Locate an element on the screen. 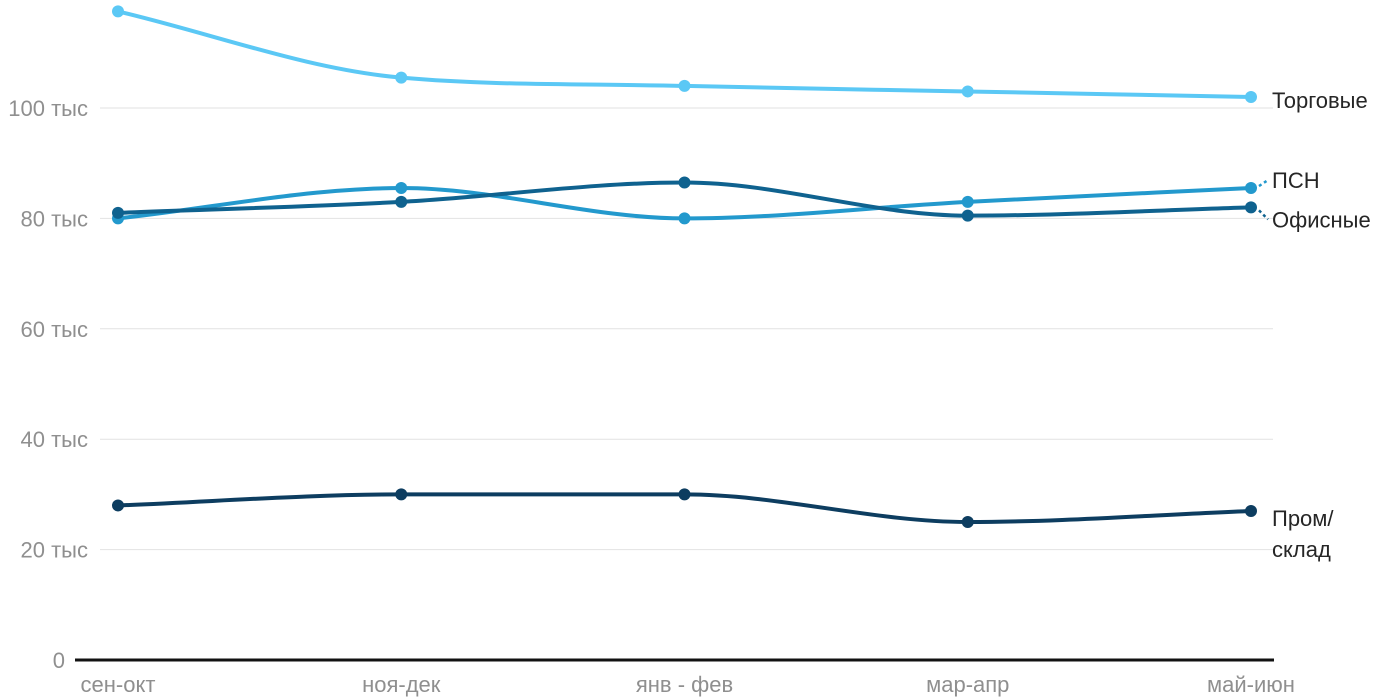 This screenshot has height=700, width=1400. x-axis-tick-label: май-июн is located at coordinates (1251, 684).